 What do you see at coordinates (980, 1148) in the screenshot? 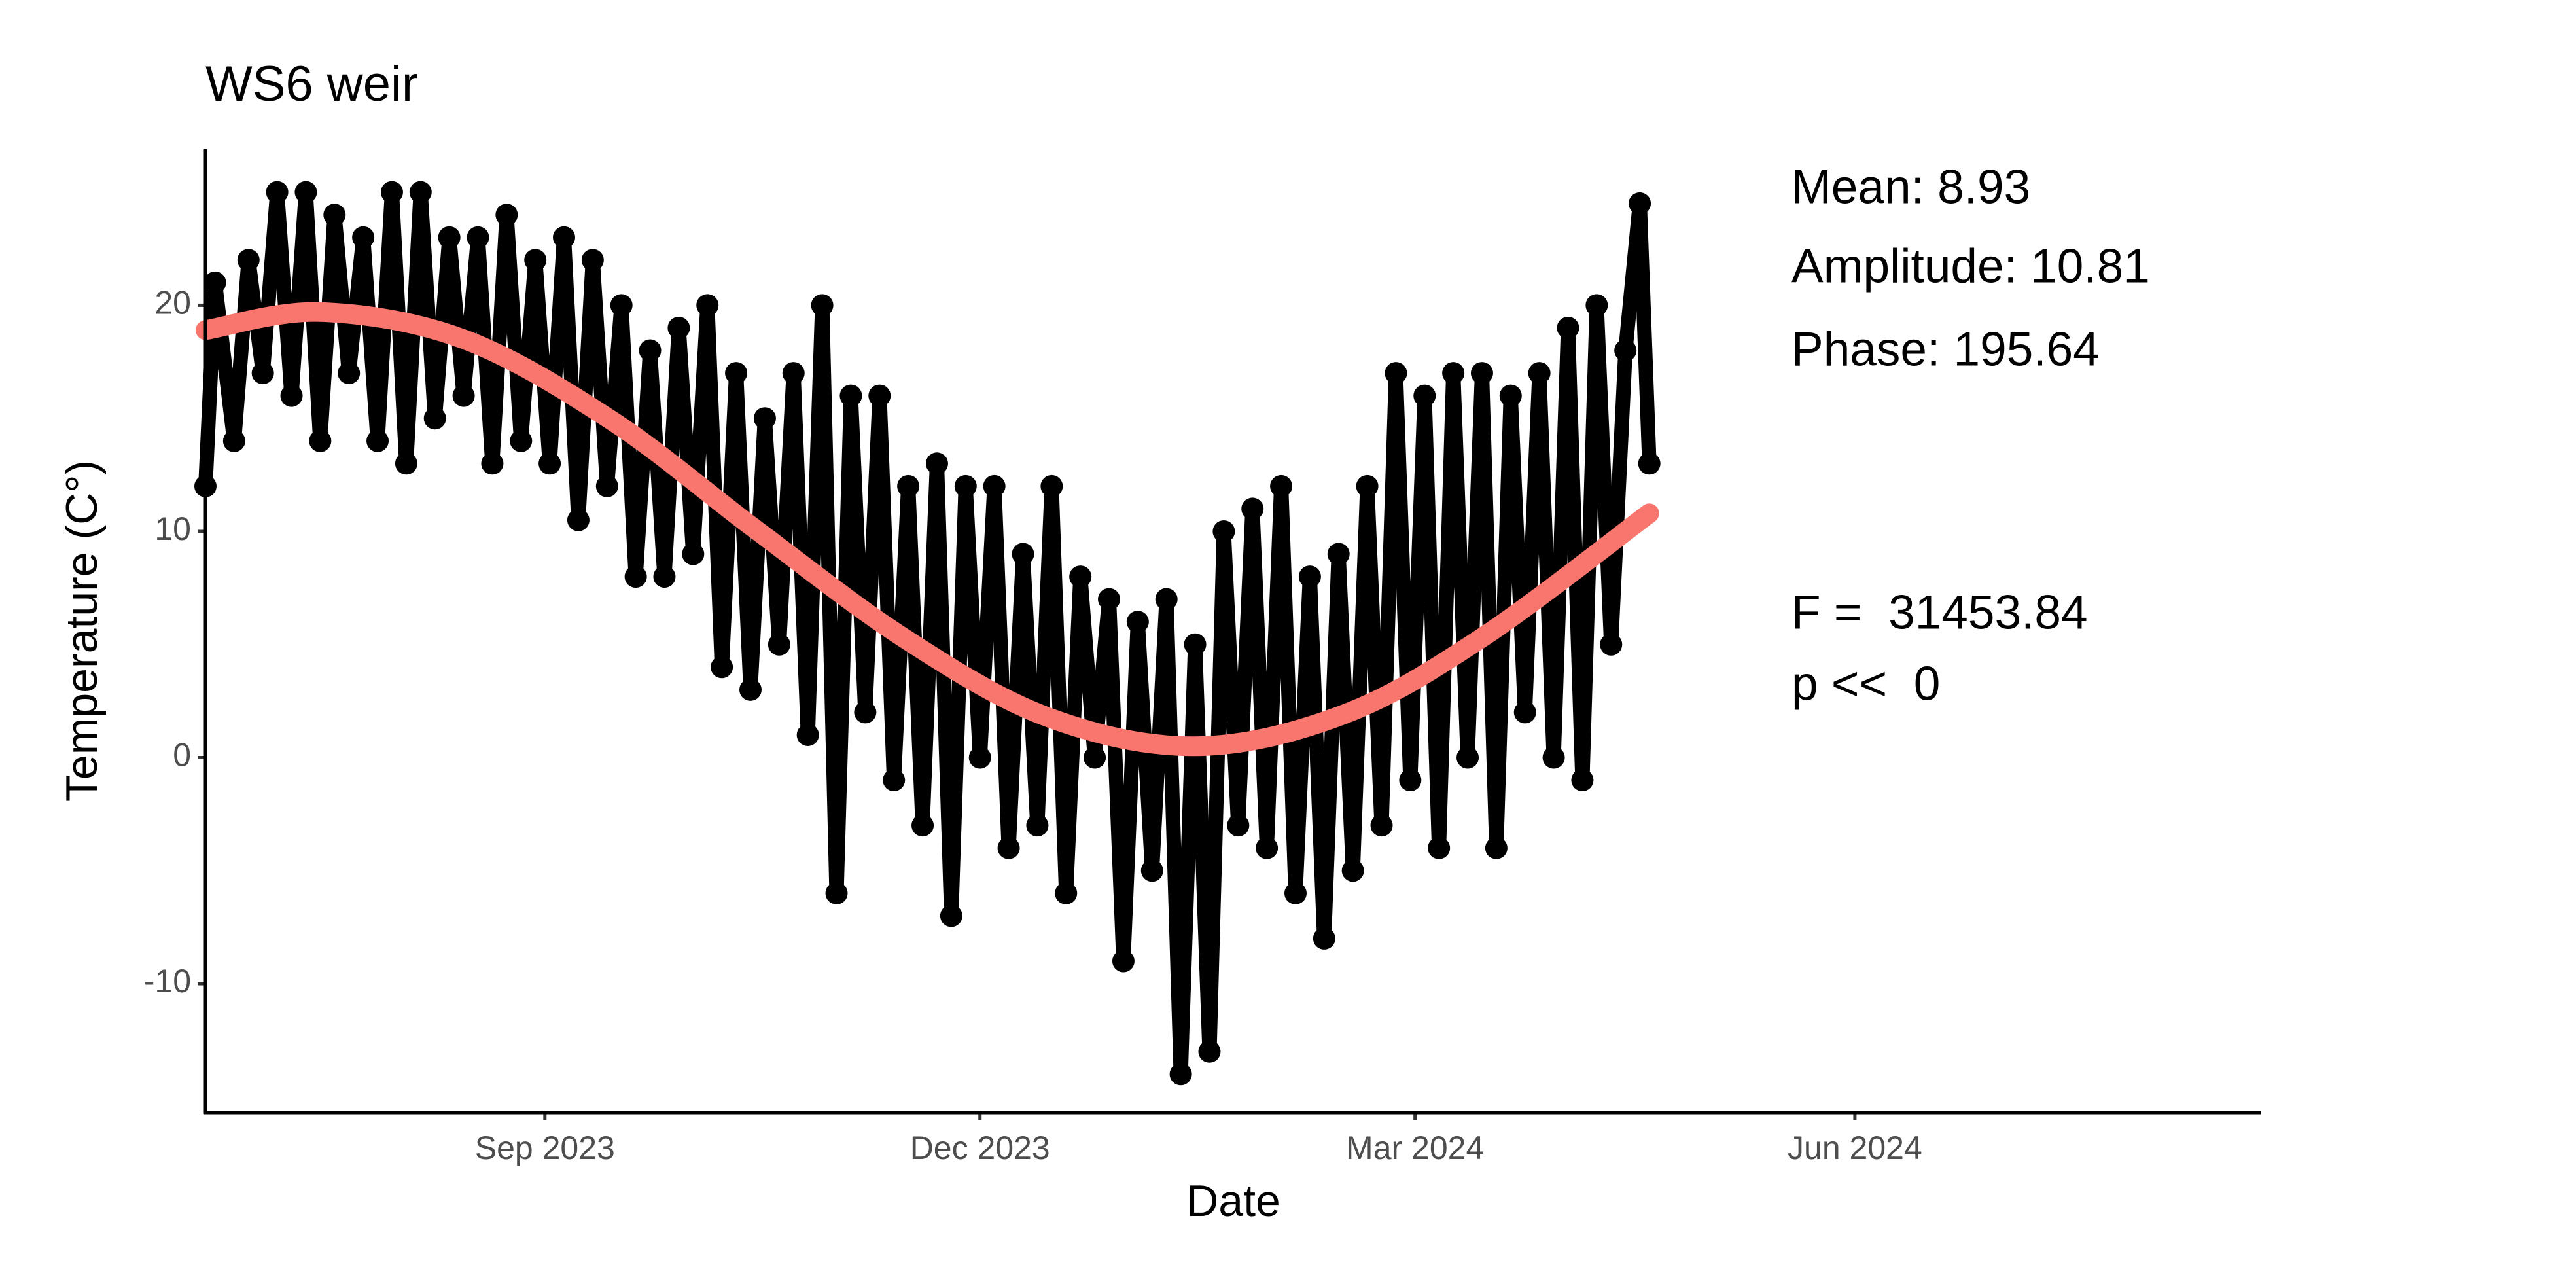
I see `x-tick-label: Dec 2023` at bounding box center [980, 1148].